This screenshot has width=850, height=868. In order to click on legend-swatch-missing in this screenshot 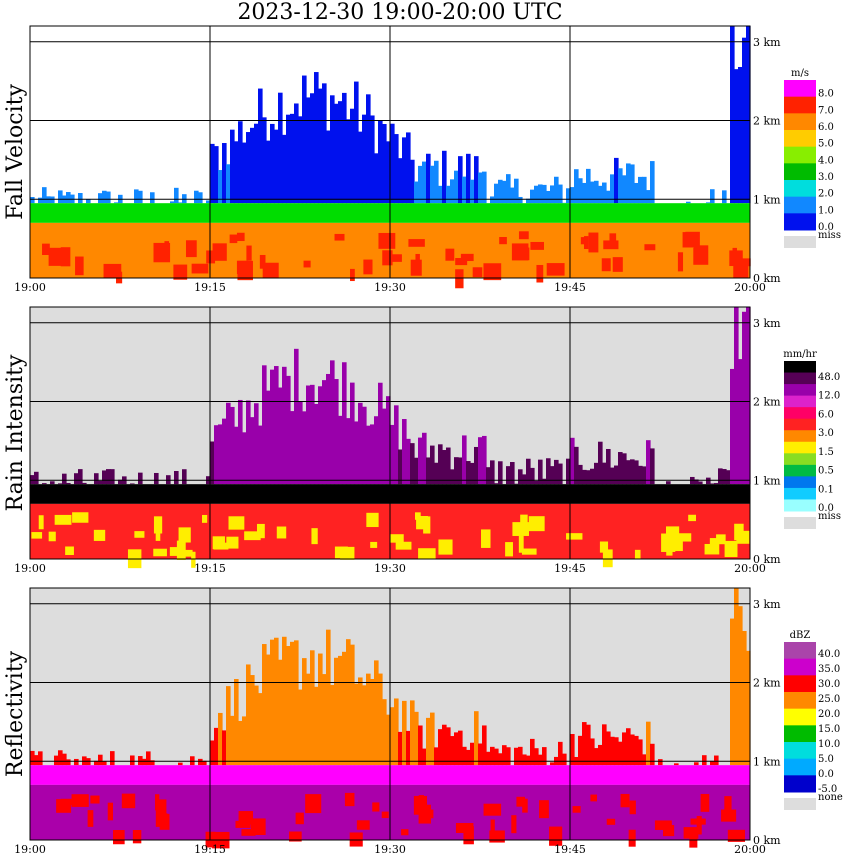, I will do `click(800, 804)`.